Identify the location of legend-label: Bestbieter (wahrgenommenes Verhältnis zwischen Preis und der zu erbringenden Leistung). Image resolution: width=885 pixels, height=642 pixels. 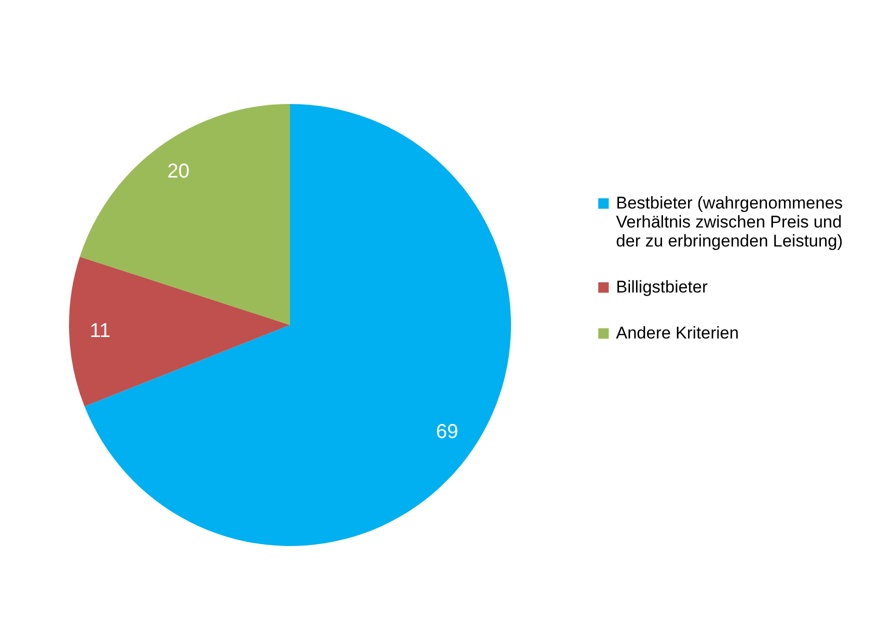
(729, 222).